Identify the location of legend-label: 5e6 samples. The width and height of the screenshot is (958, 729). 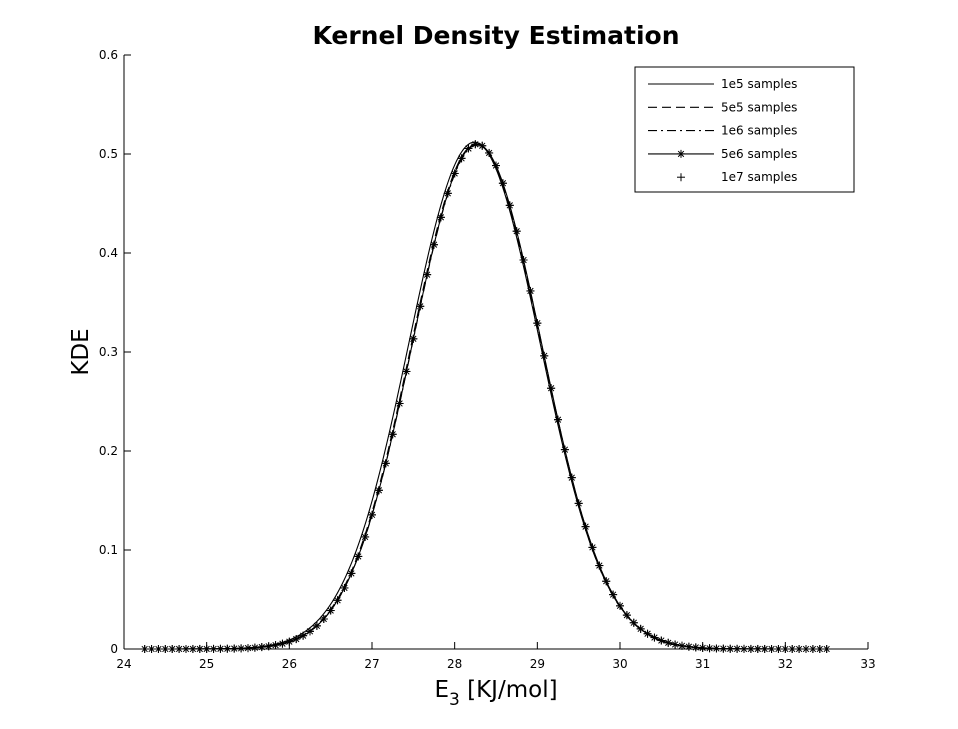
(759, 154).